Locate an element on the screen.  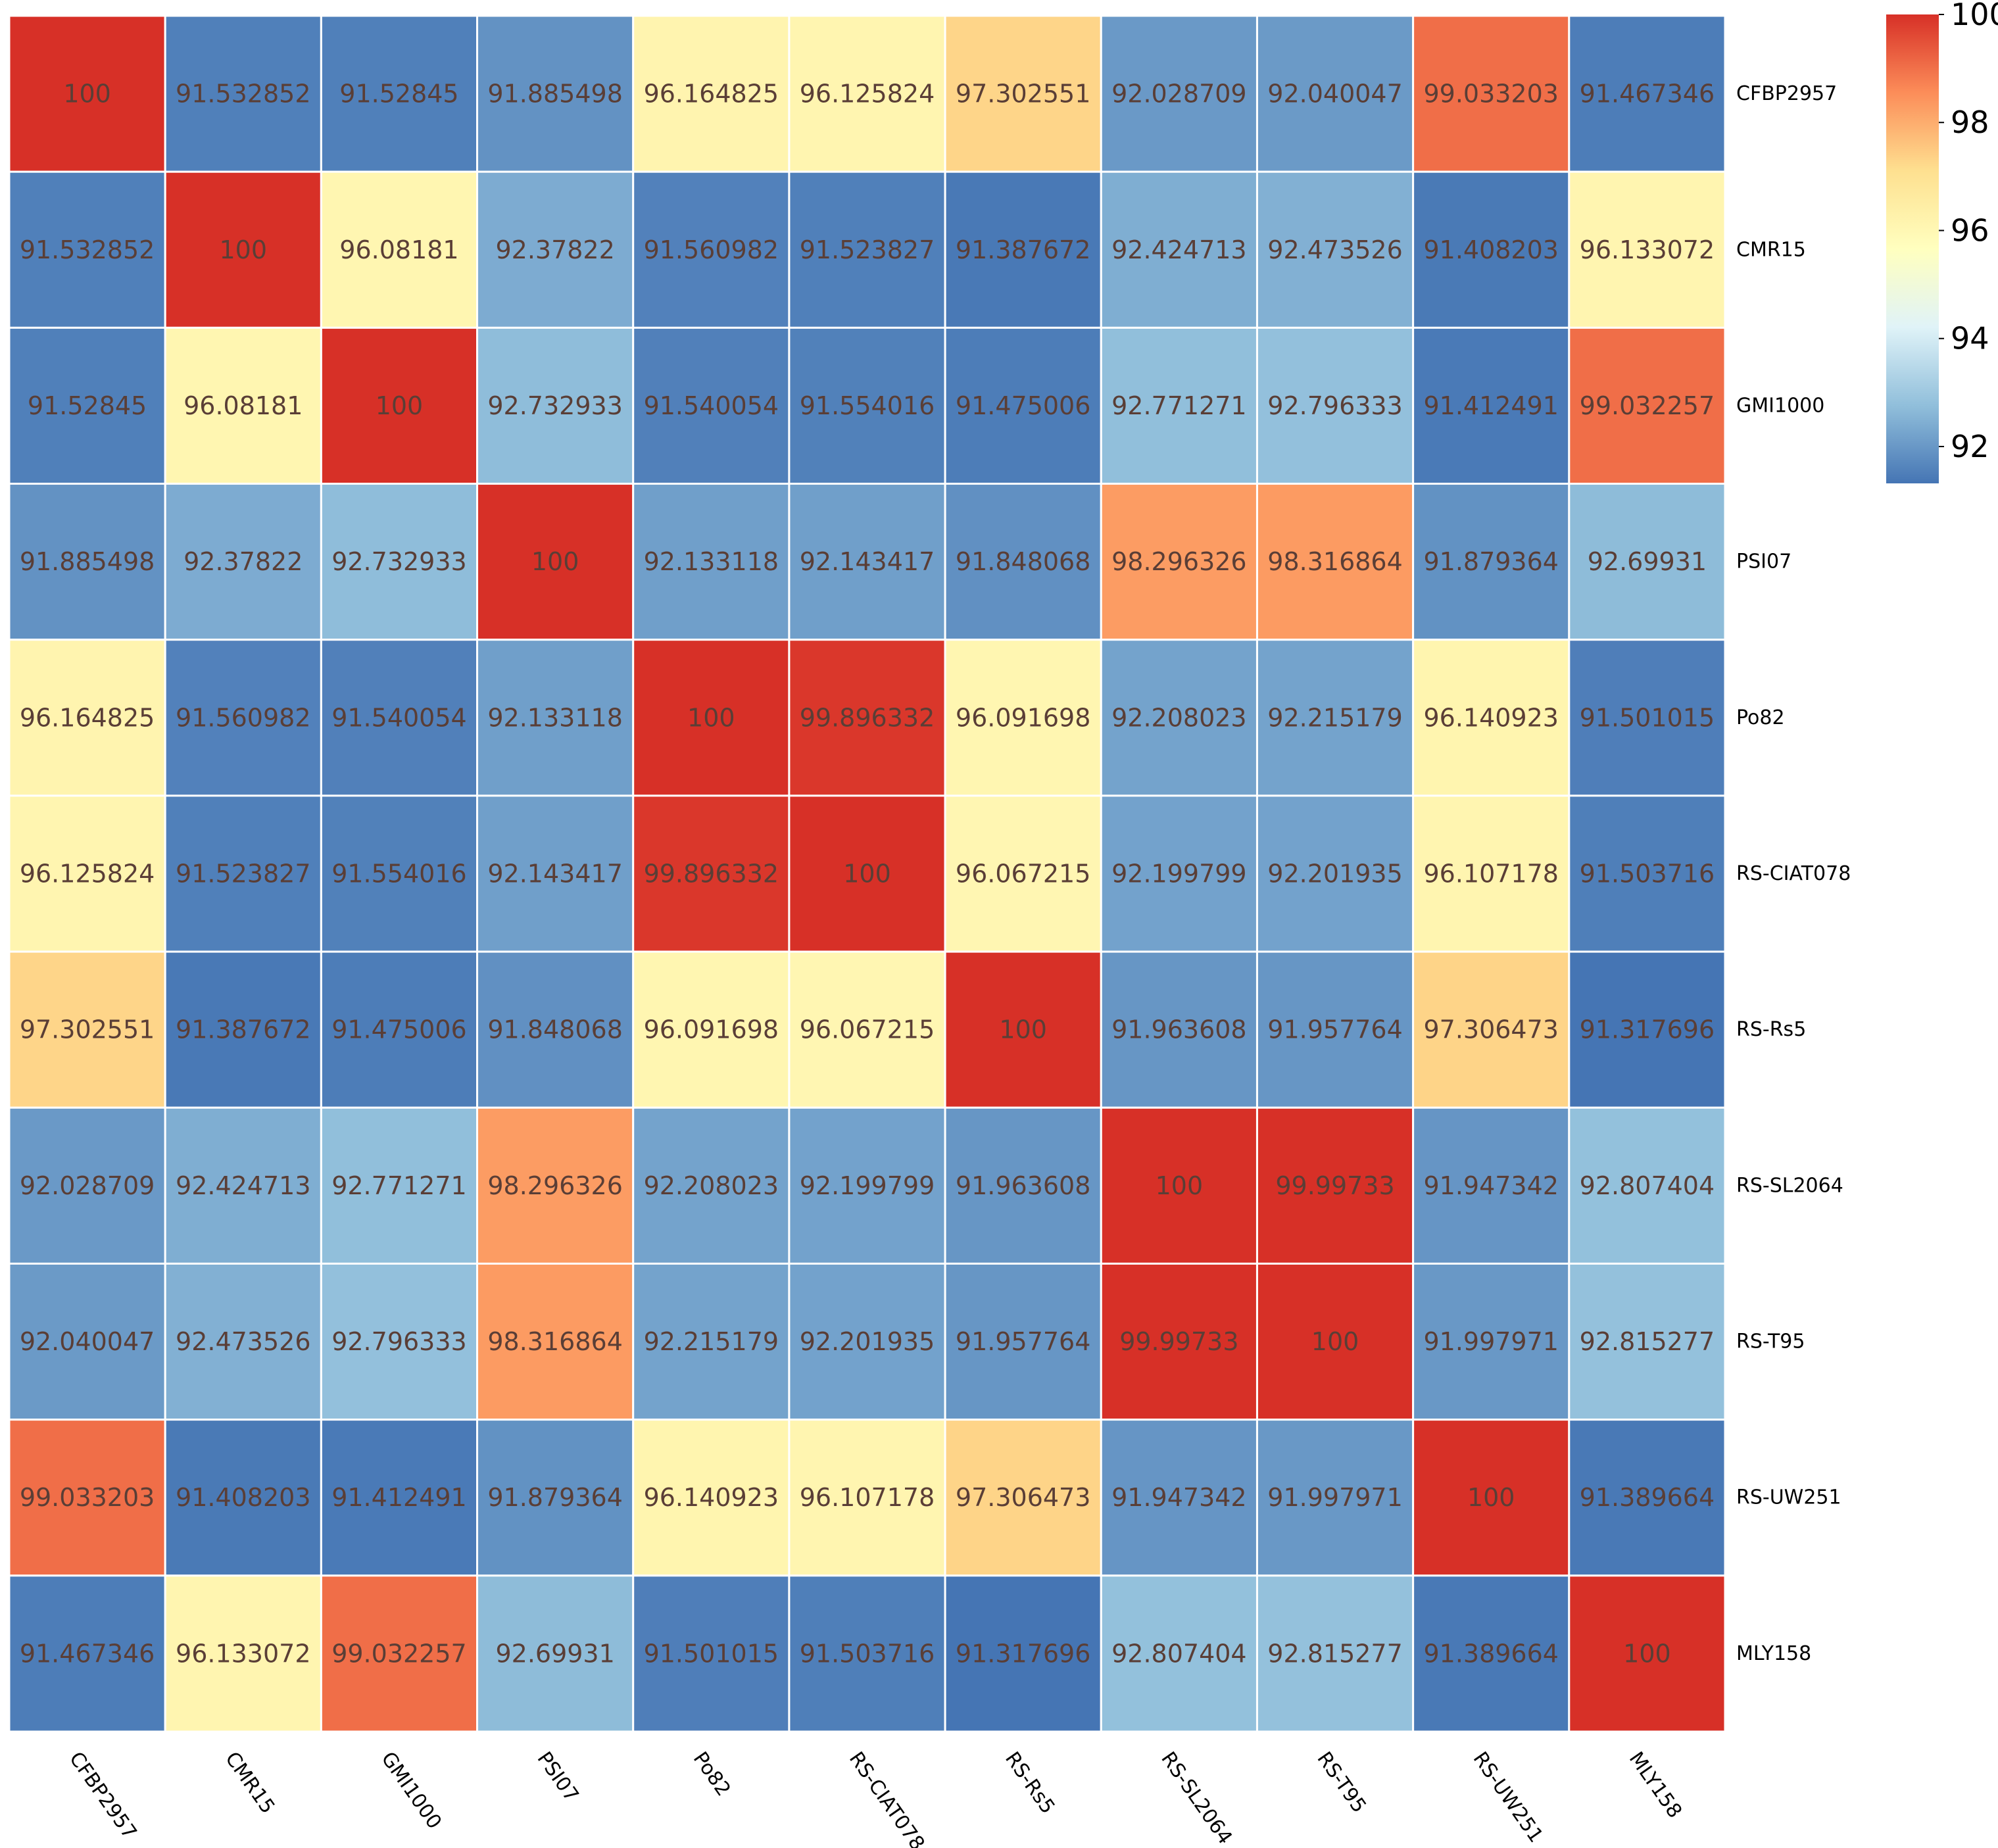
cell-value-label: 96.140923 is located at coordinates (712, 1497).